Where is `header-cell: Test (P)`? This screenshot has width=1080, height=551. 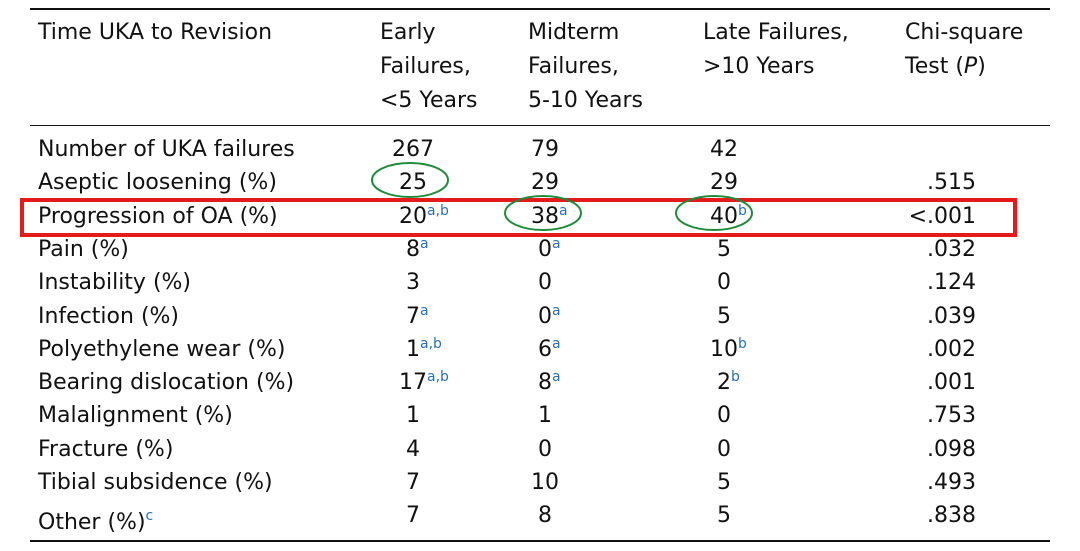
header-cell: Test (P) is located at coordinates (945, 67).